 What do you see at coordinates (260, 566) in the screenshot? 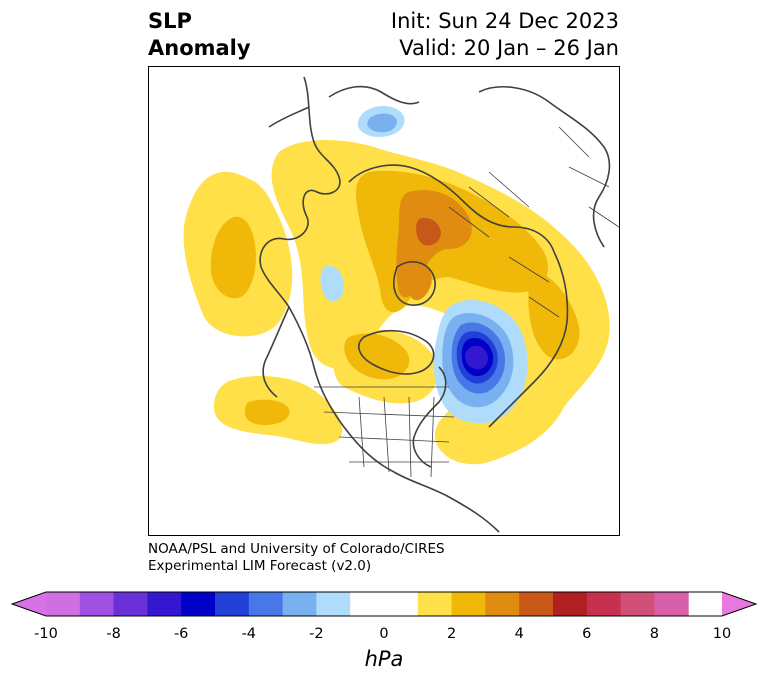
I see `credit-line-2: Experimental LIM Forecast (v2.0)` at bounding box center [260, 566].